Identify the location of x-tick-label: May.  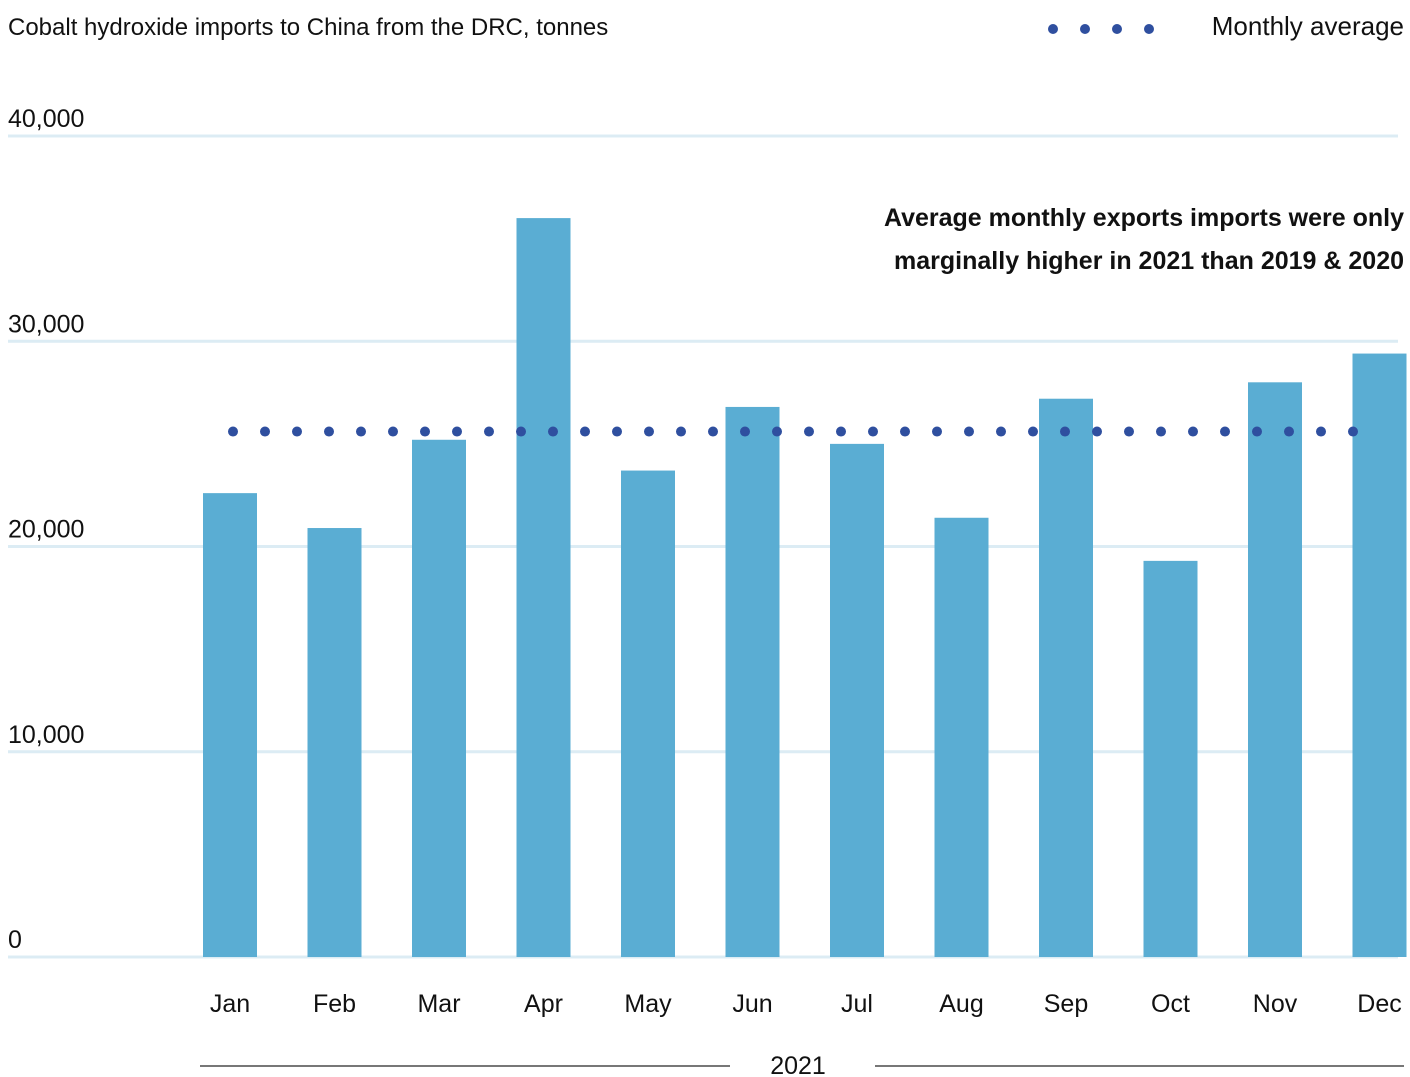
(648, 1004).